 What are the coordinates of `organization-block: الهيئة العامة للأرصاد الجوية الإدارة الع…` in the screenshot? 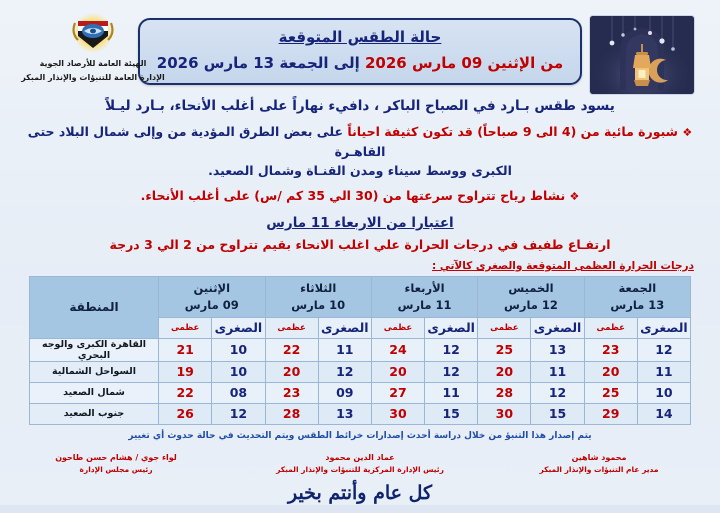 It's located at (93, 47).